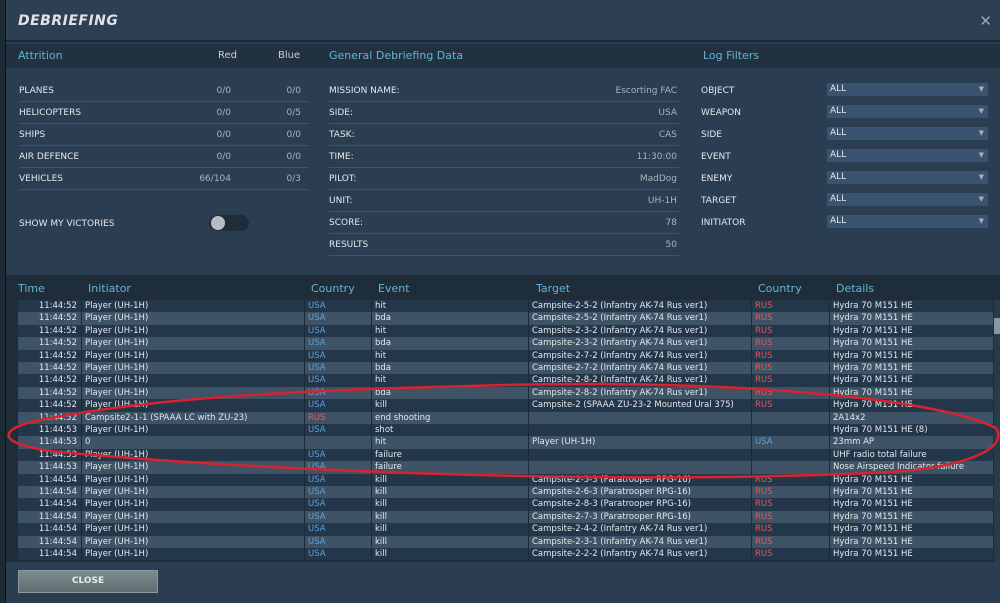  What do you see at coordinates (907, 155) in the screenshot?
I see `filter-event-dropdown: ALL ▼` at bounding box center [907, 155].